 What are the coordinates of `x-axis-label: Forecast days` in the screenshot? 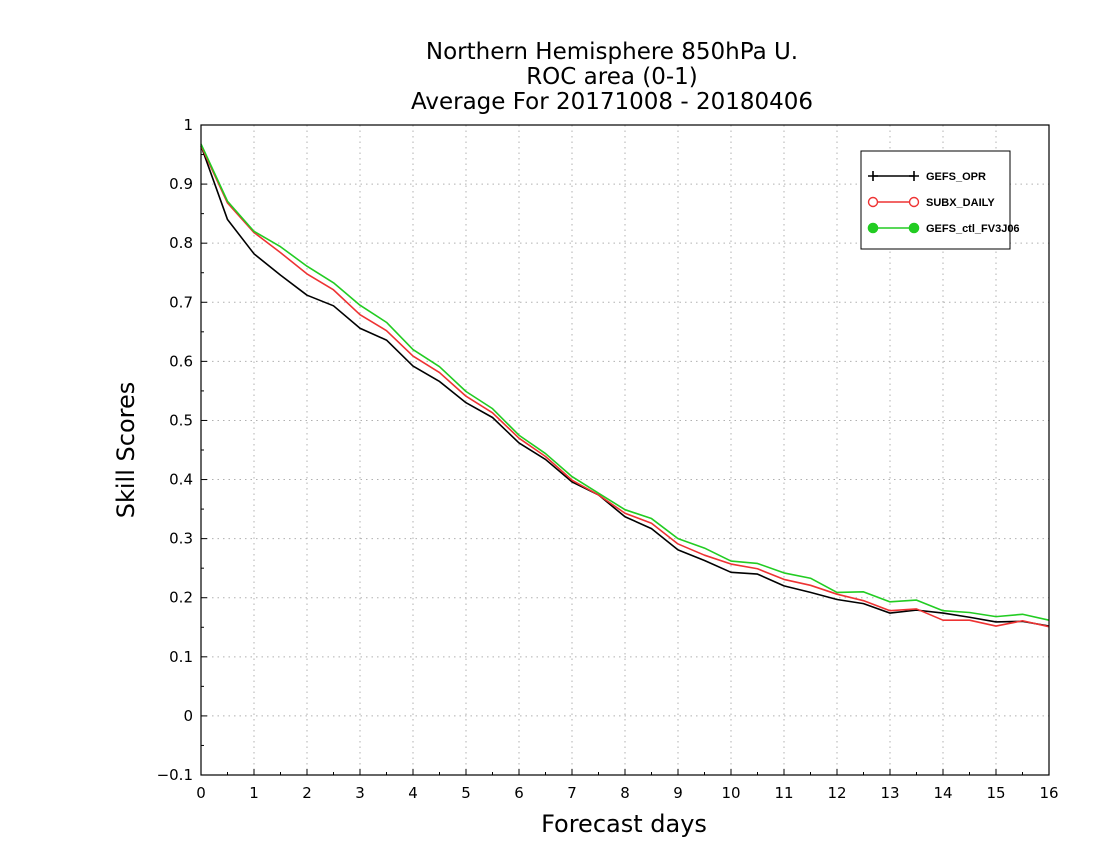 It's located at (624, 824).